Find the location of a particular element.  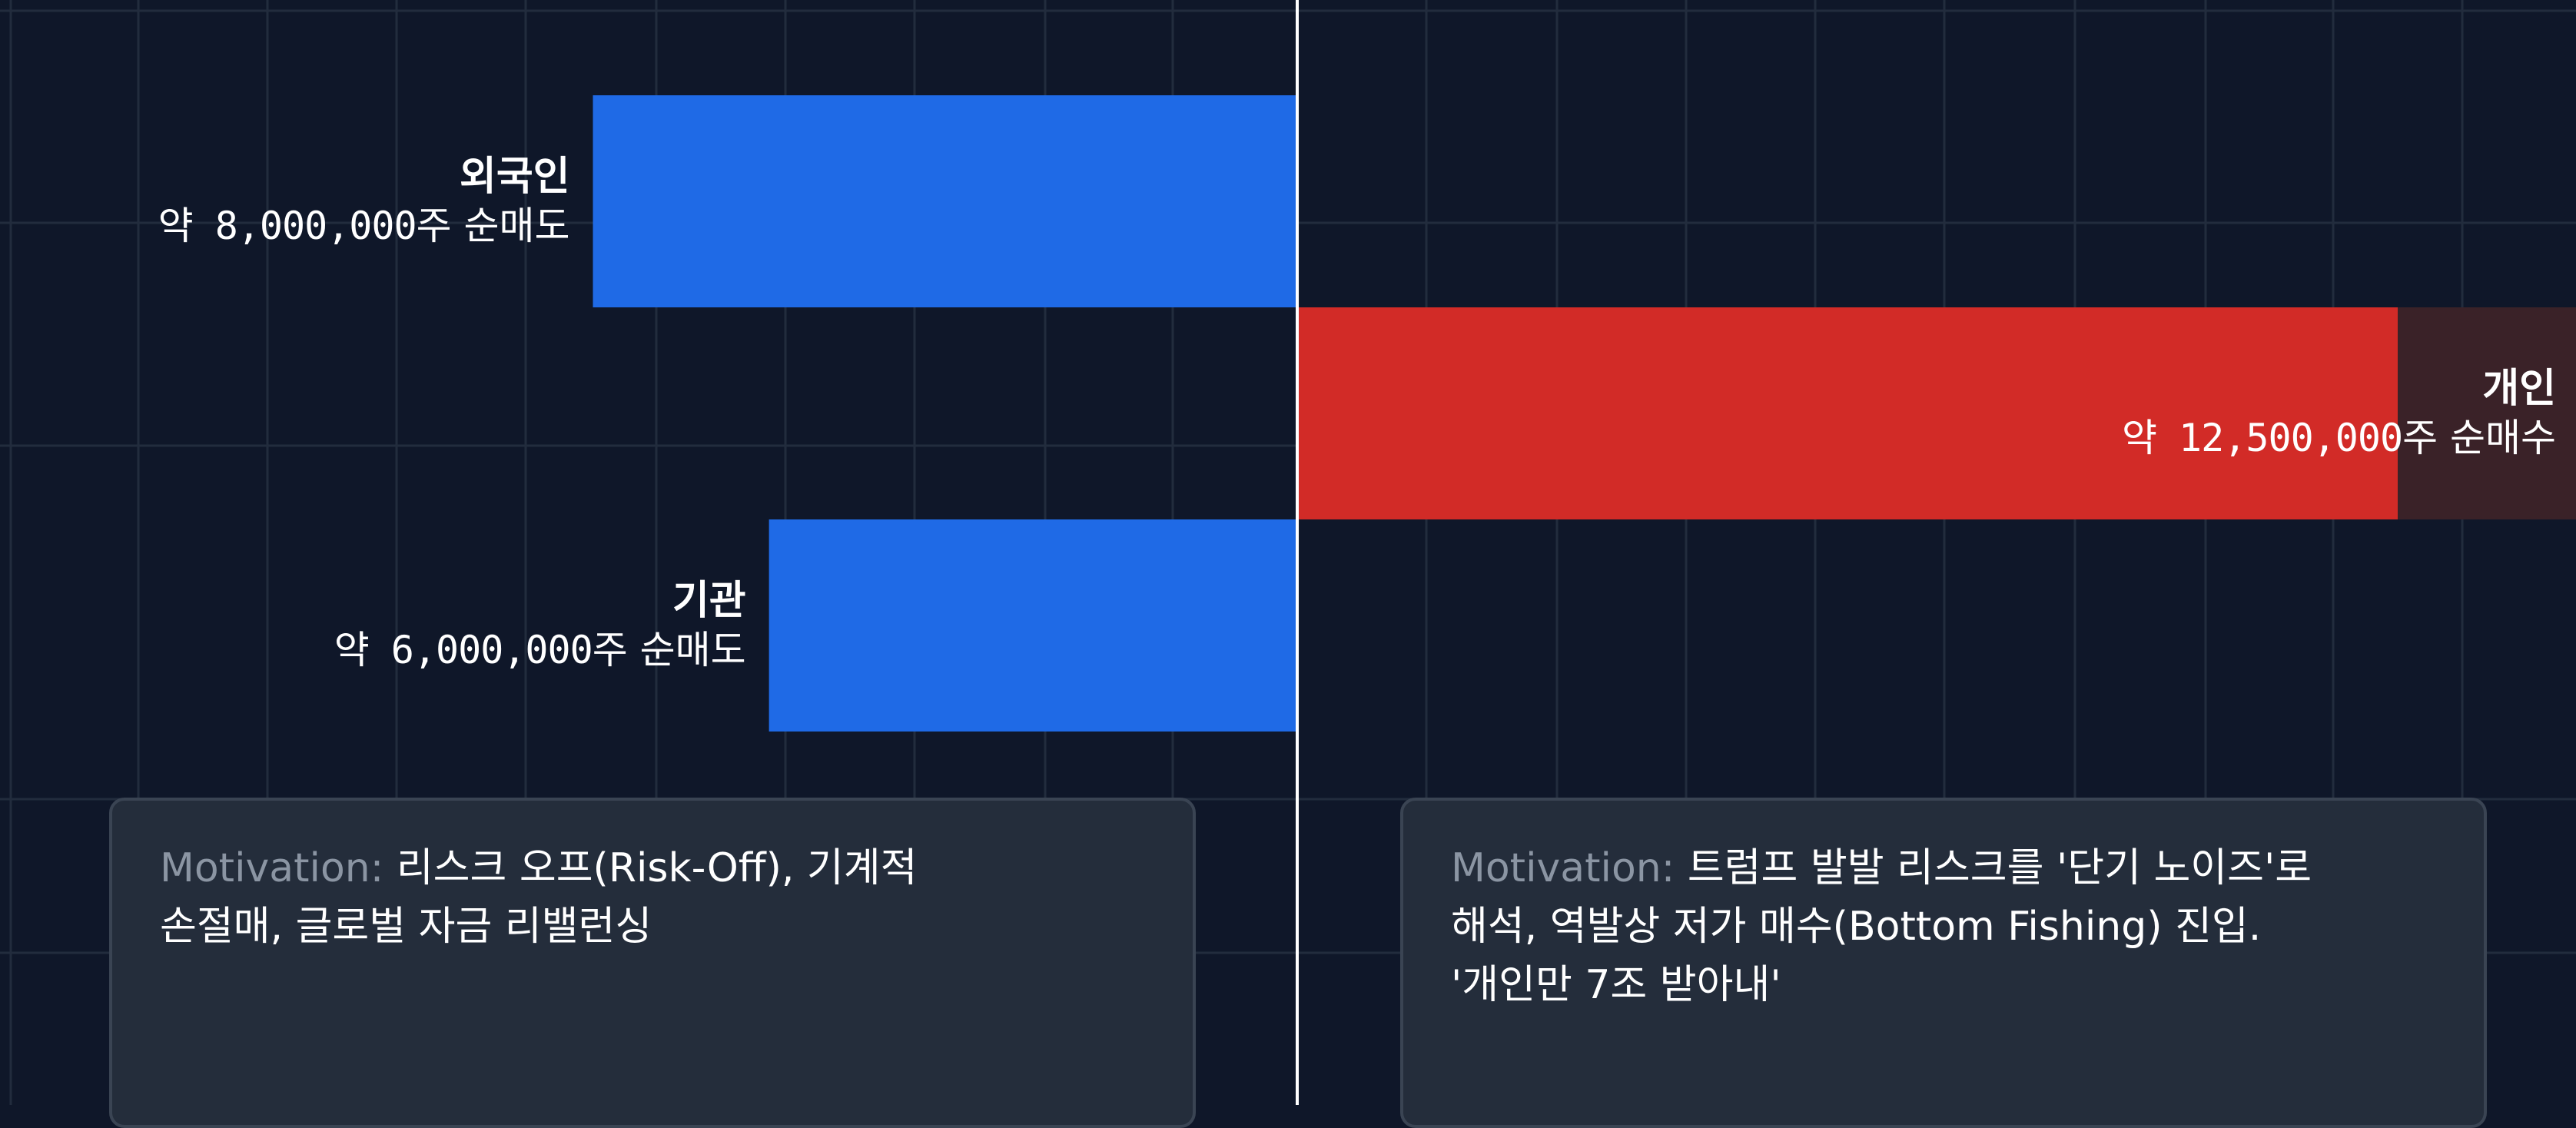

bar-label-value: 약 12,500,000주 순매수 is located at coordinates (2339, 438).